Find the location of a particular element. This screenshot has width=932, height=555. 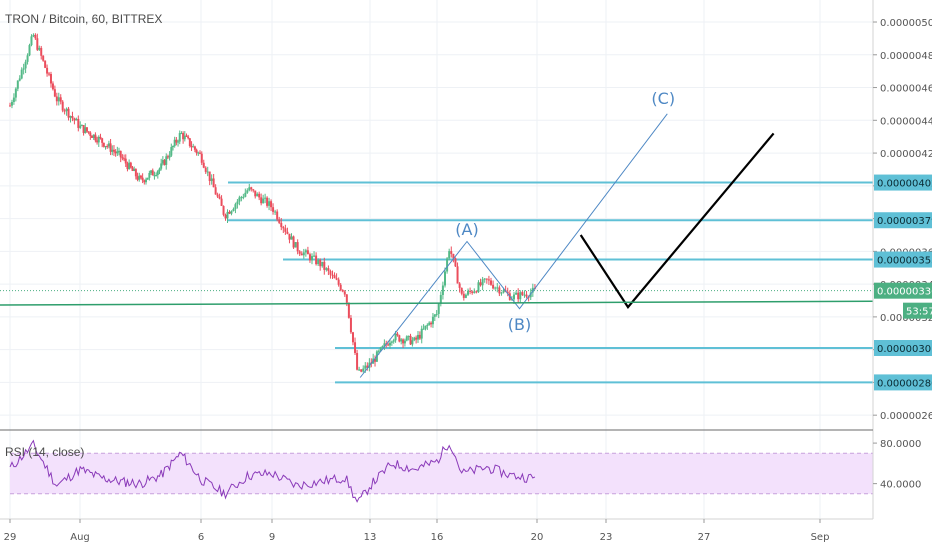

current-price-text: 0.00000336 is located at coordinates (904, 292).